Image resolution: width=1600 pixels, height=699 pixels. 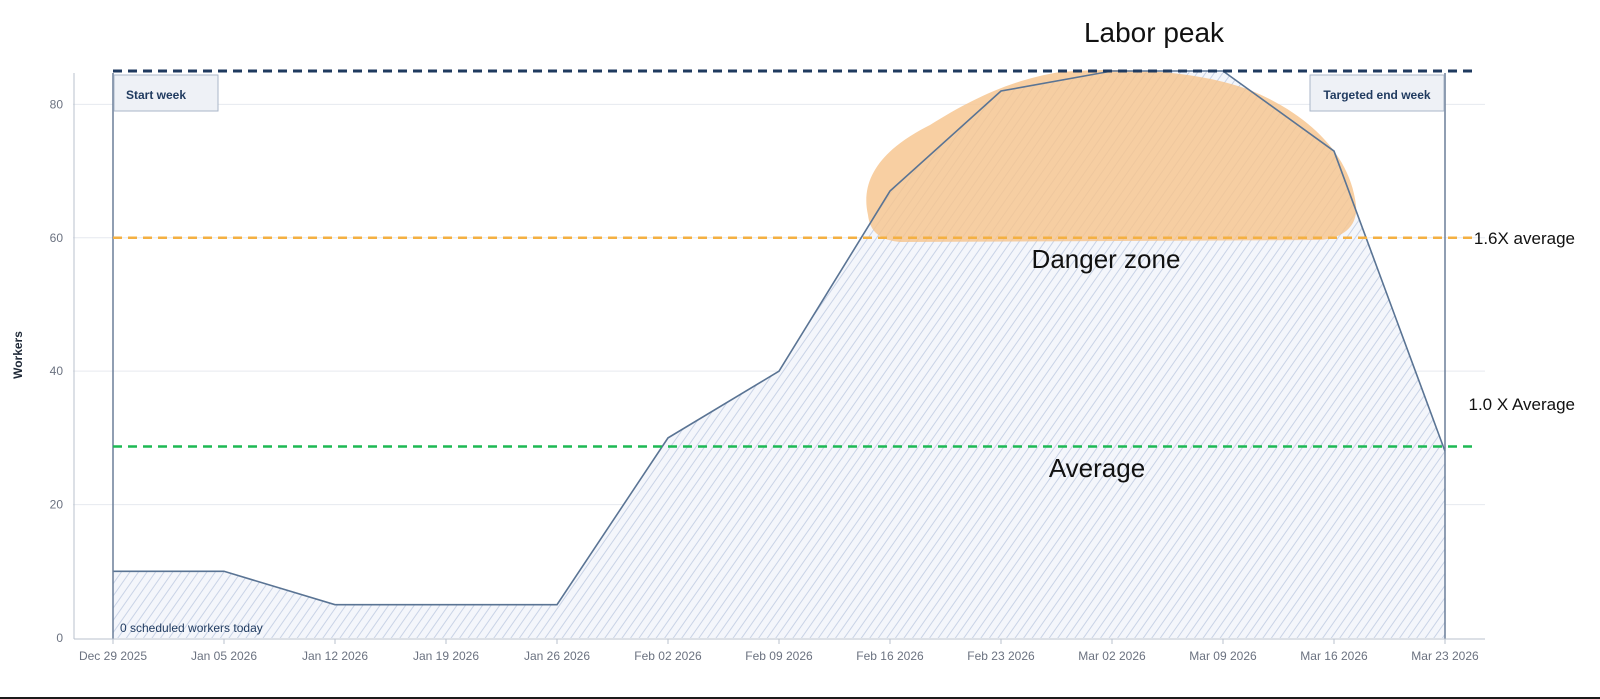 I want to click on danger-threshold-label: 1.6X average, so click(x=1524, y=238).